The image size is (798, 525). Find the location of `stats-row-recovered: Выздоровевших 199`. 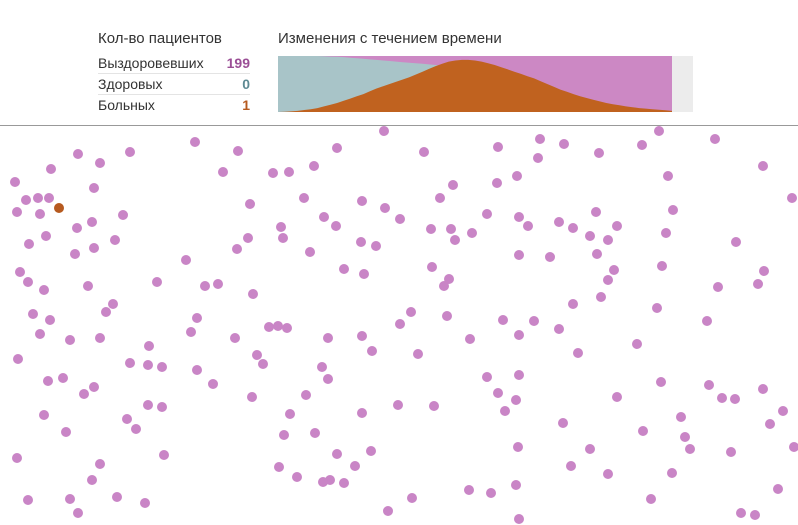

stats-row-recovered: Выздоровевших 199 is located at coordinates (174, 63).